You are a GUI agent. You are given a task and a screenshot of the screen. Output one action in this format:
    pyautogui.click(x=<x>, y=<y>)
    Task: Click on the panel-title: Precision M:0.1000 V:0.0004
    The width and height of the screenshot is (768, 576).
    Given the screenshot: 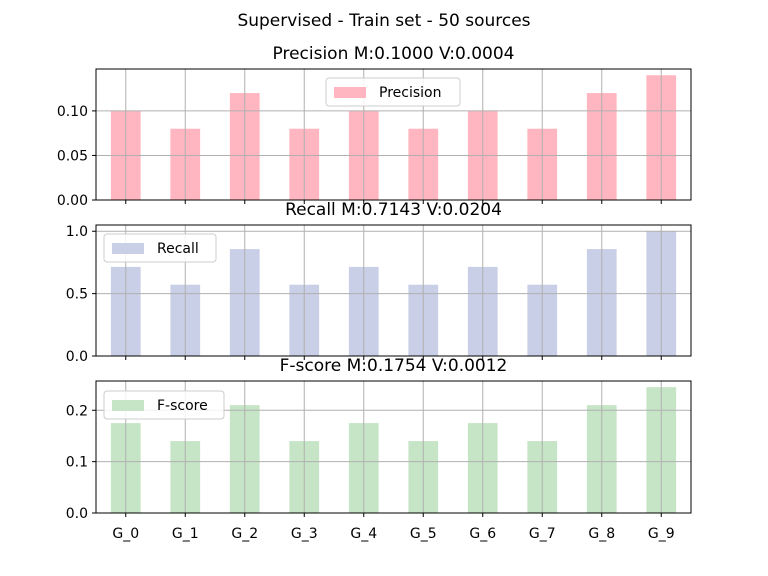 What is the action you would take?
    pyautogui.click(x=394, y=54)
    